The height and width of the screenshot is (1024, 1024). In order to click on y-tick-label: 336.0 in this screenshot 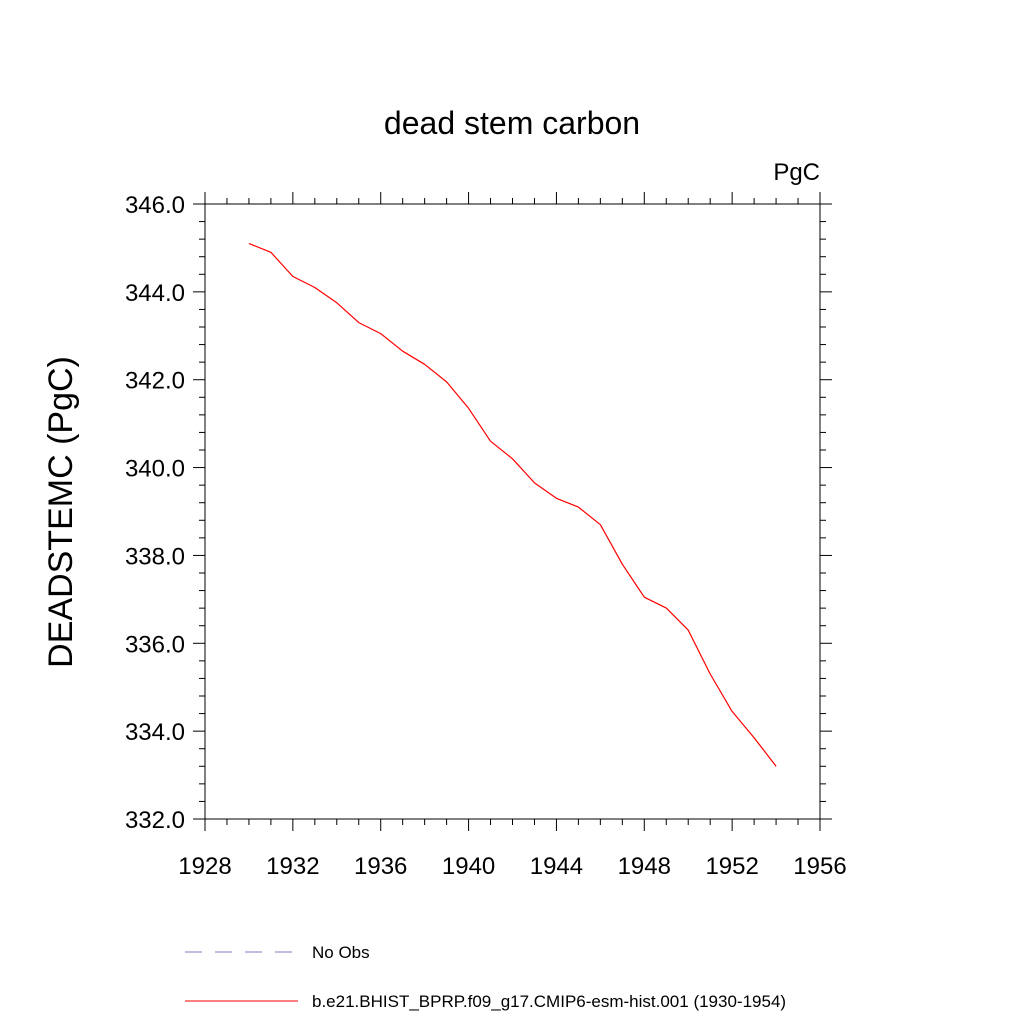, I will do `click(155, 644)`.